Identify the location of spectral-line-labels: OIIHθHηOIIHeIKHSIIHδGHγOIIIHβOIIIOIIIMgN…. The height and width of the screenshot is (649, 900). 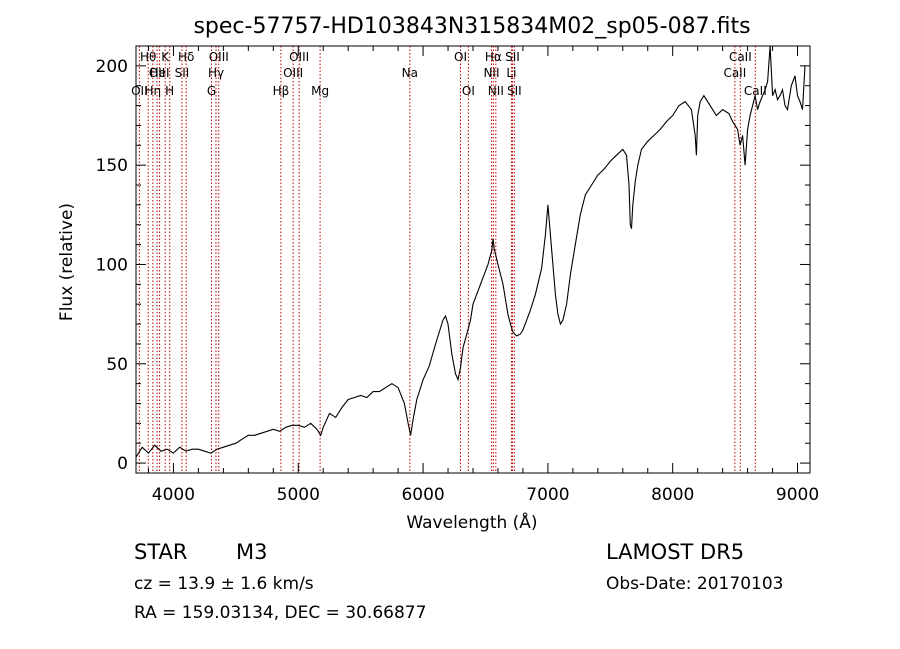
(449, 74).